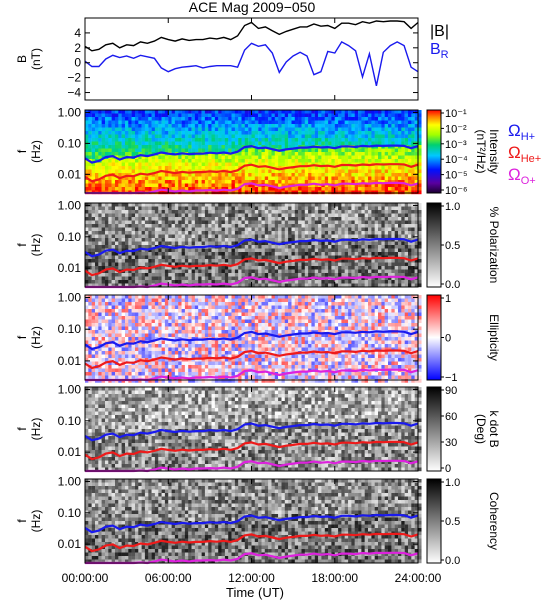 The image size is (550, 600). What do you see at coordinates (87, 367) in the screenshot?
I see `ellipticity-cell` at bounding box center [87, 367].